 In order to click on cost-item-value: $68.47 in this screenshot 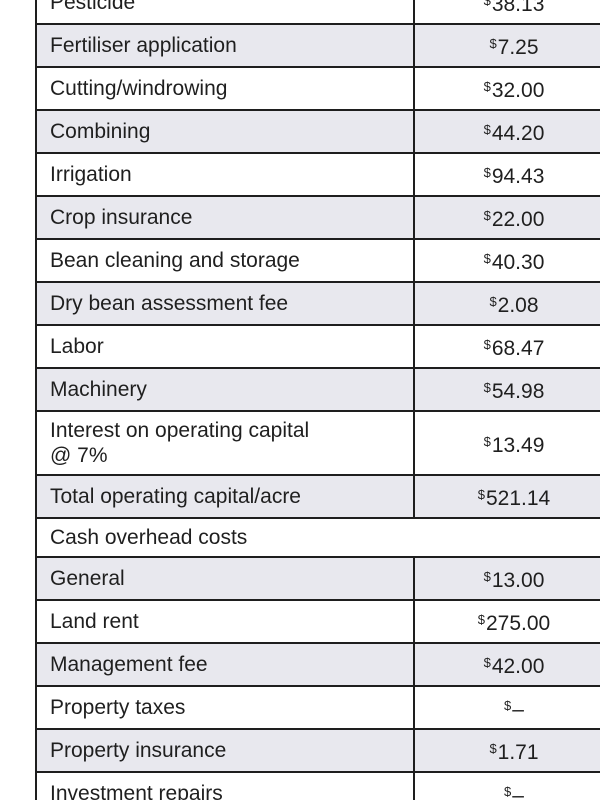, I will do `click(506, 346)`.